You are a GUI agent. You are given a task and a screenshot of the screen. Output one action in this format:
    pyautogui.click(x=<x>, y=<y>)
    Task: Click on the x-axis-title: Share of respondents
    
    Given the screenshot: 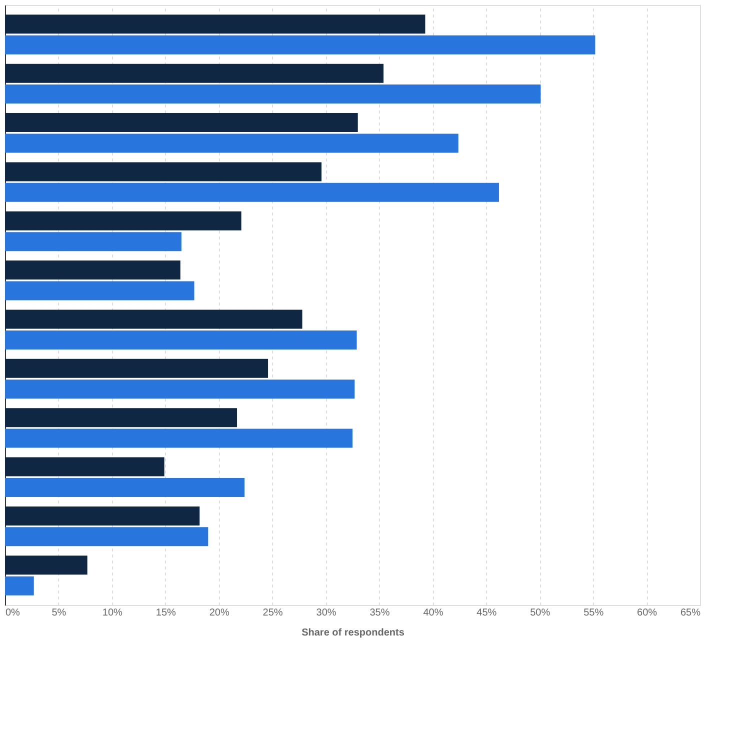 What is the action you would take?
    pyautogui.click(x=353, y=633)
    